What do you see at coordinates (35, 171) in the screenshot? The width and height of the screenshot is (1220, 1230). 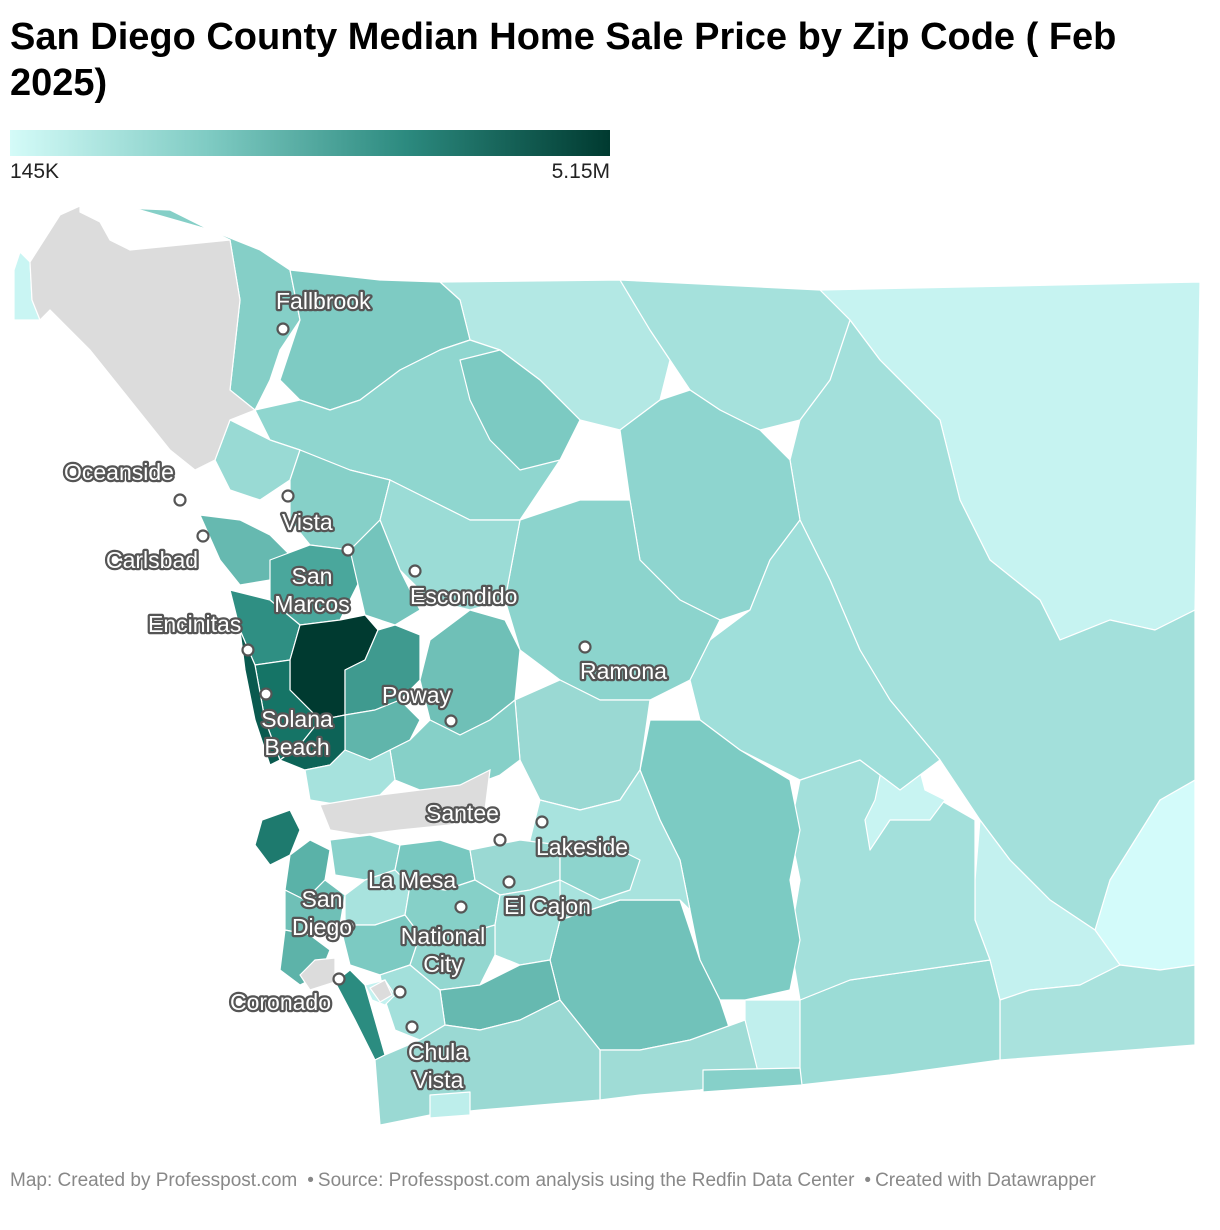 I see `legend-min-label: 145K` at bounding box center [35, 171].